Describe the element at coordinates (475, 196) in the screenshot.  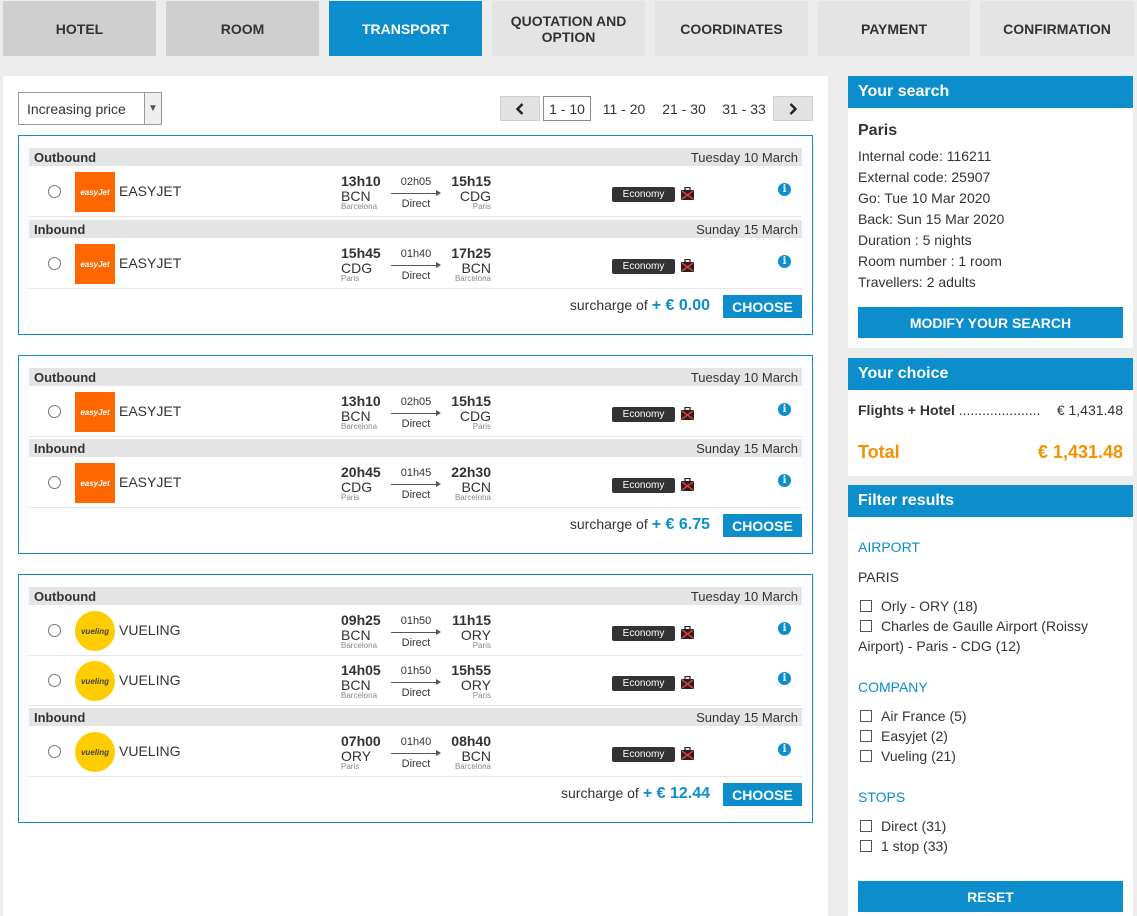
I see `arrival-code: CDG` at that location.